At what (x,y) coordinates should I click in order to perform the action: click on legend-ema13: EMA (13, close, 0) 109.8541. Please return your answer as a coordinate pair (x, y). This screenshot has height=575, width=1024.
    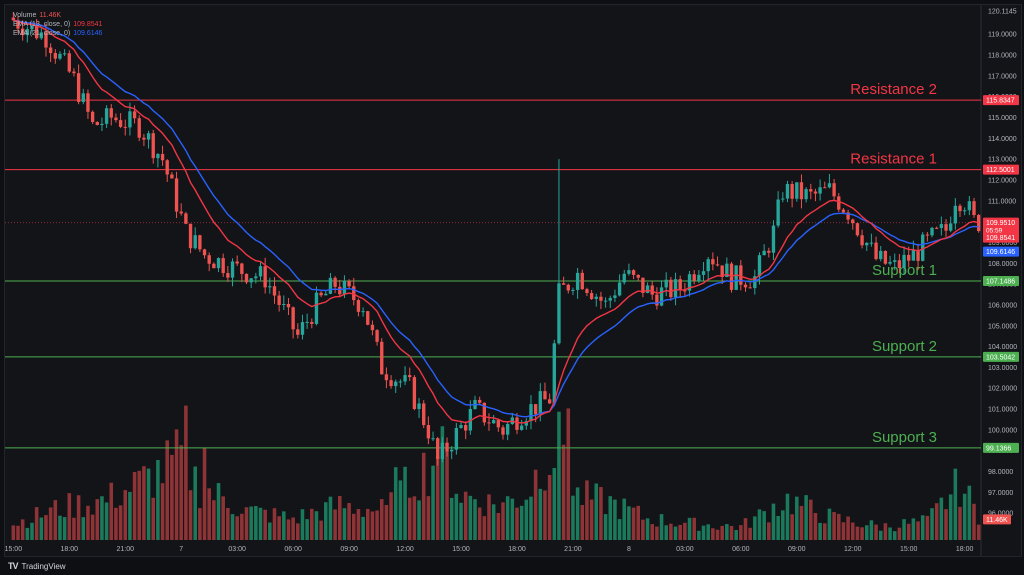
    Looking at the image, I should click on (57, 24).